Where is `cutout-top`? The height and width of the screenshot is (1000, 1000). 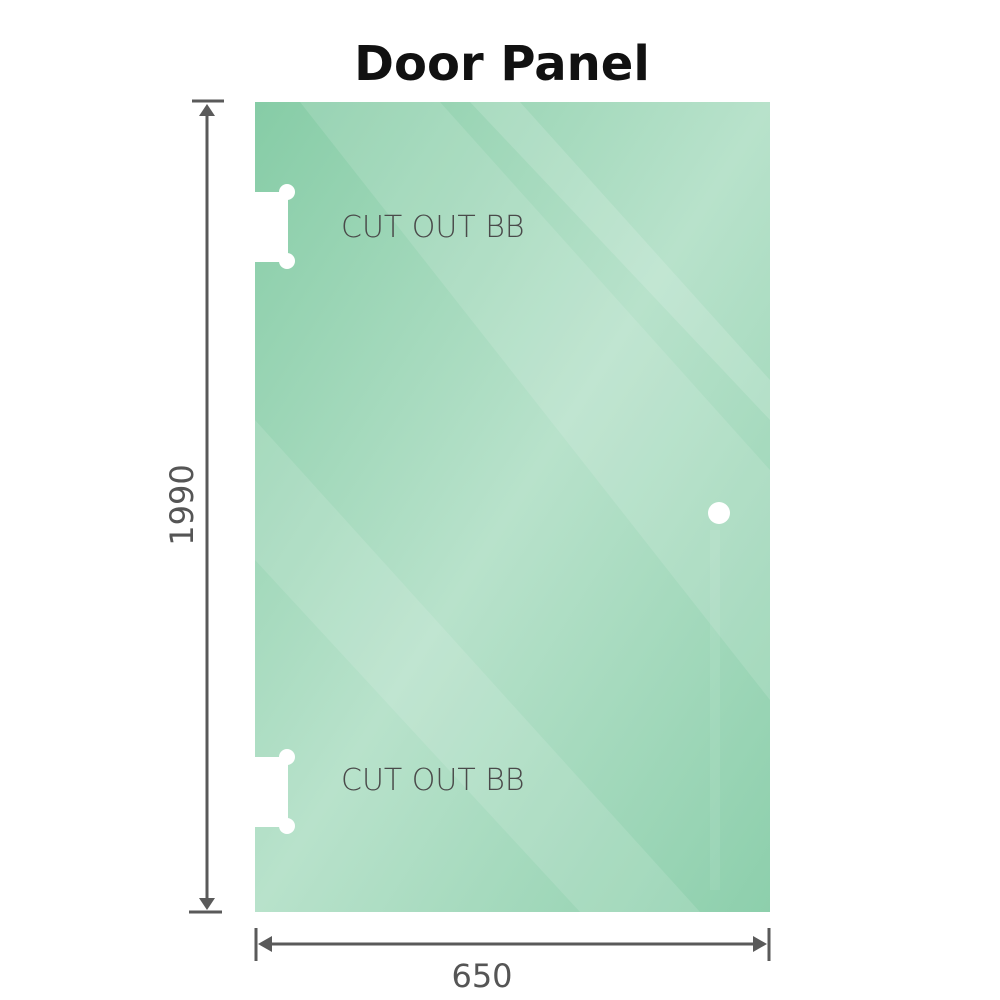 cutout-top is located at coordinates (272, 226).